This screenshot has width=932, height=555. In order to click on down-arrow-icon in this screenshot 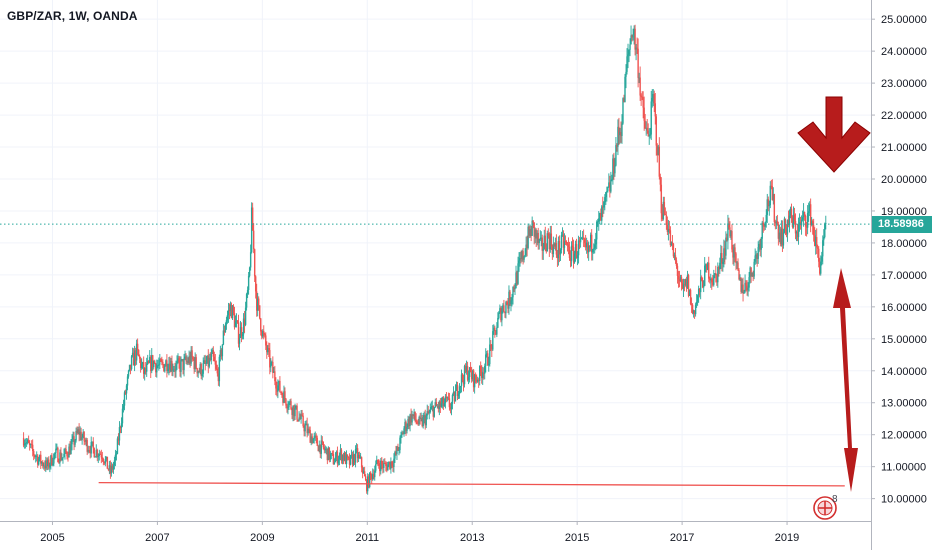, I will do `click(834, 134)`.